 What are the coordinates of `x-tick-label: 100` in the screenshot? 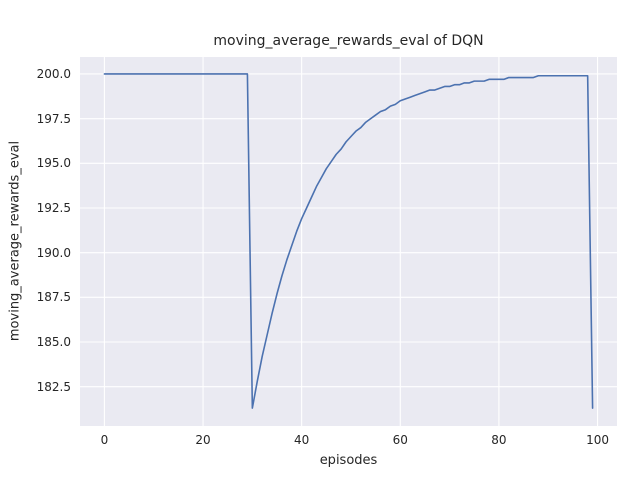 It's located at (597, 440).